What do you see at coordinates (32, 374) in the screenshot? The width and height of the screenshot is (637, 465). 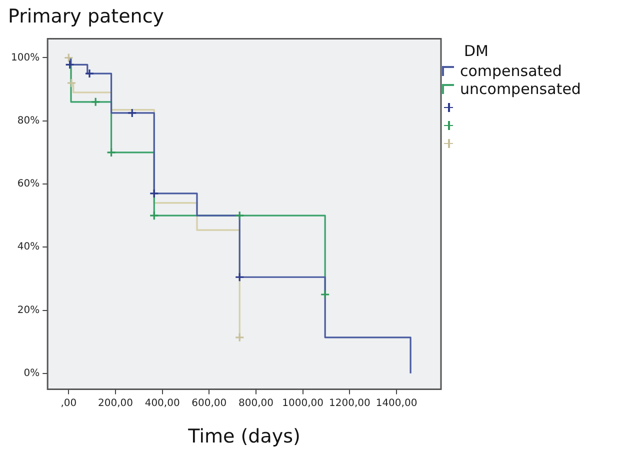 I see `y-tick-label: 0%` at bounding box center [32, 374].